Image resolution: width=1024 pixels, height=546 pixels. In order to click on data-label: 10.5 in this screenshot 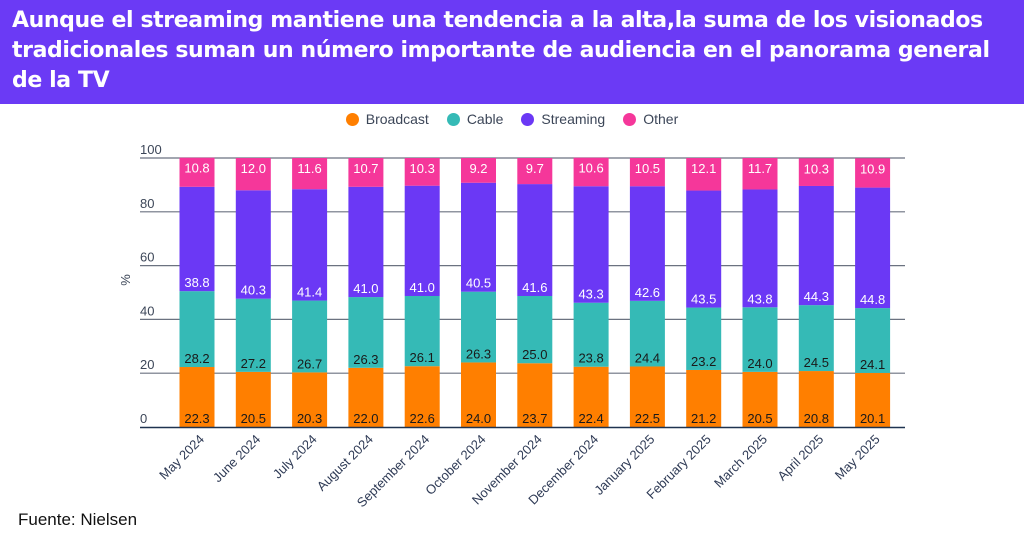, I will do `click(647, 168)`.